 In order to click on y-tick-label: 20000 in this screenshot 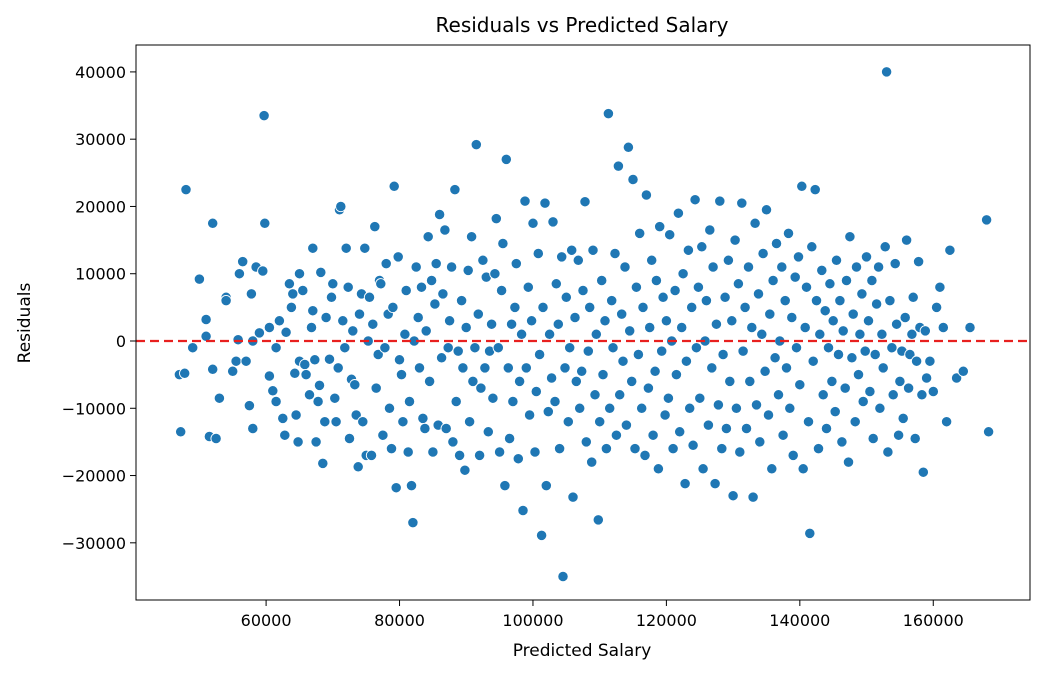, I will do `click(100, 206)`.